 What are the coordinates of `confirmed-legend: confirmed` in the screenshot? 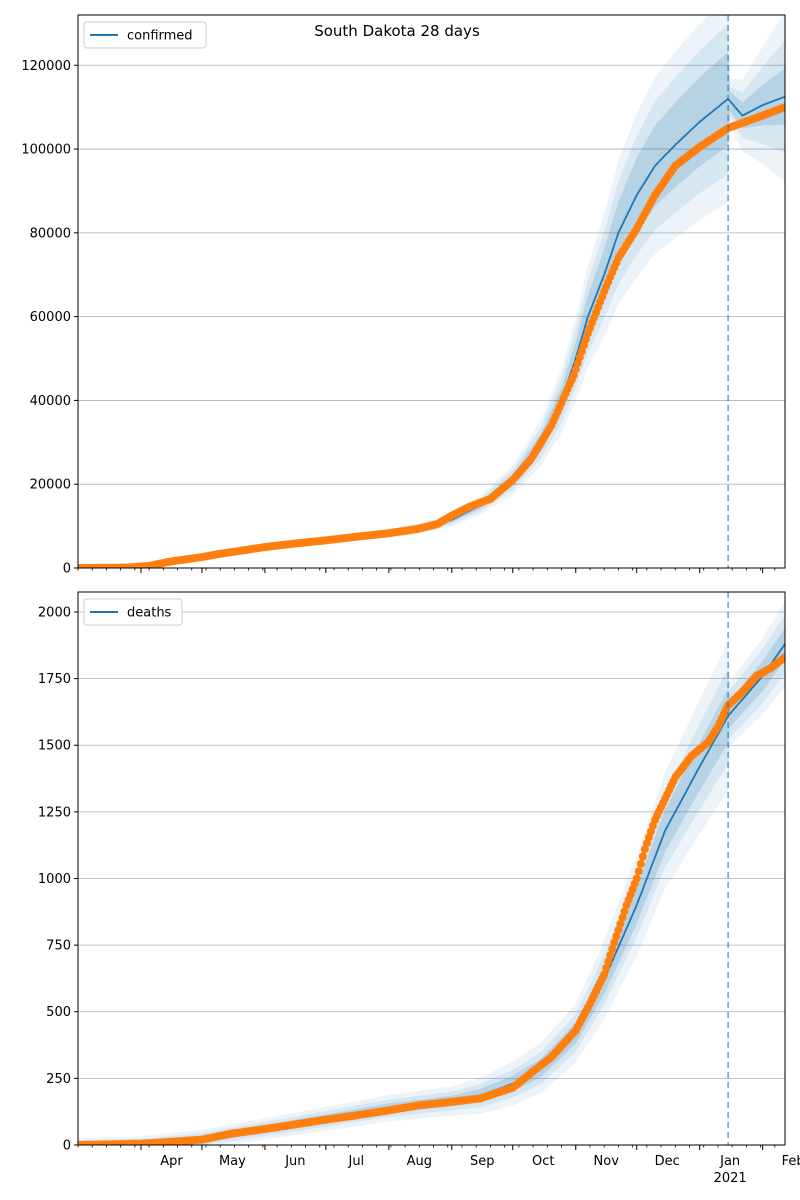 It's located at (145, 35).